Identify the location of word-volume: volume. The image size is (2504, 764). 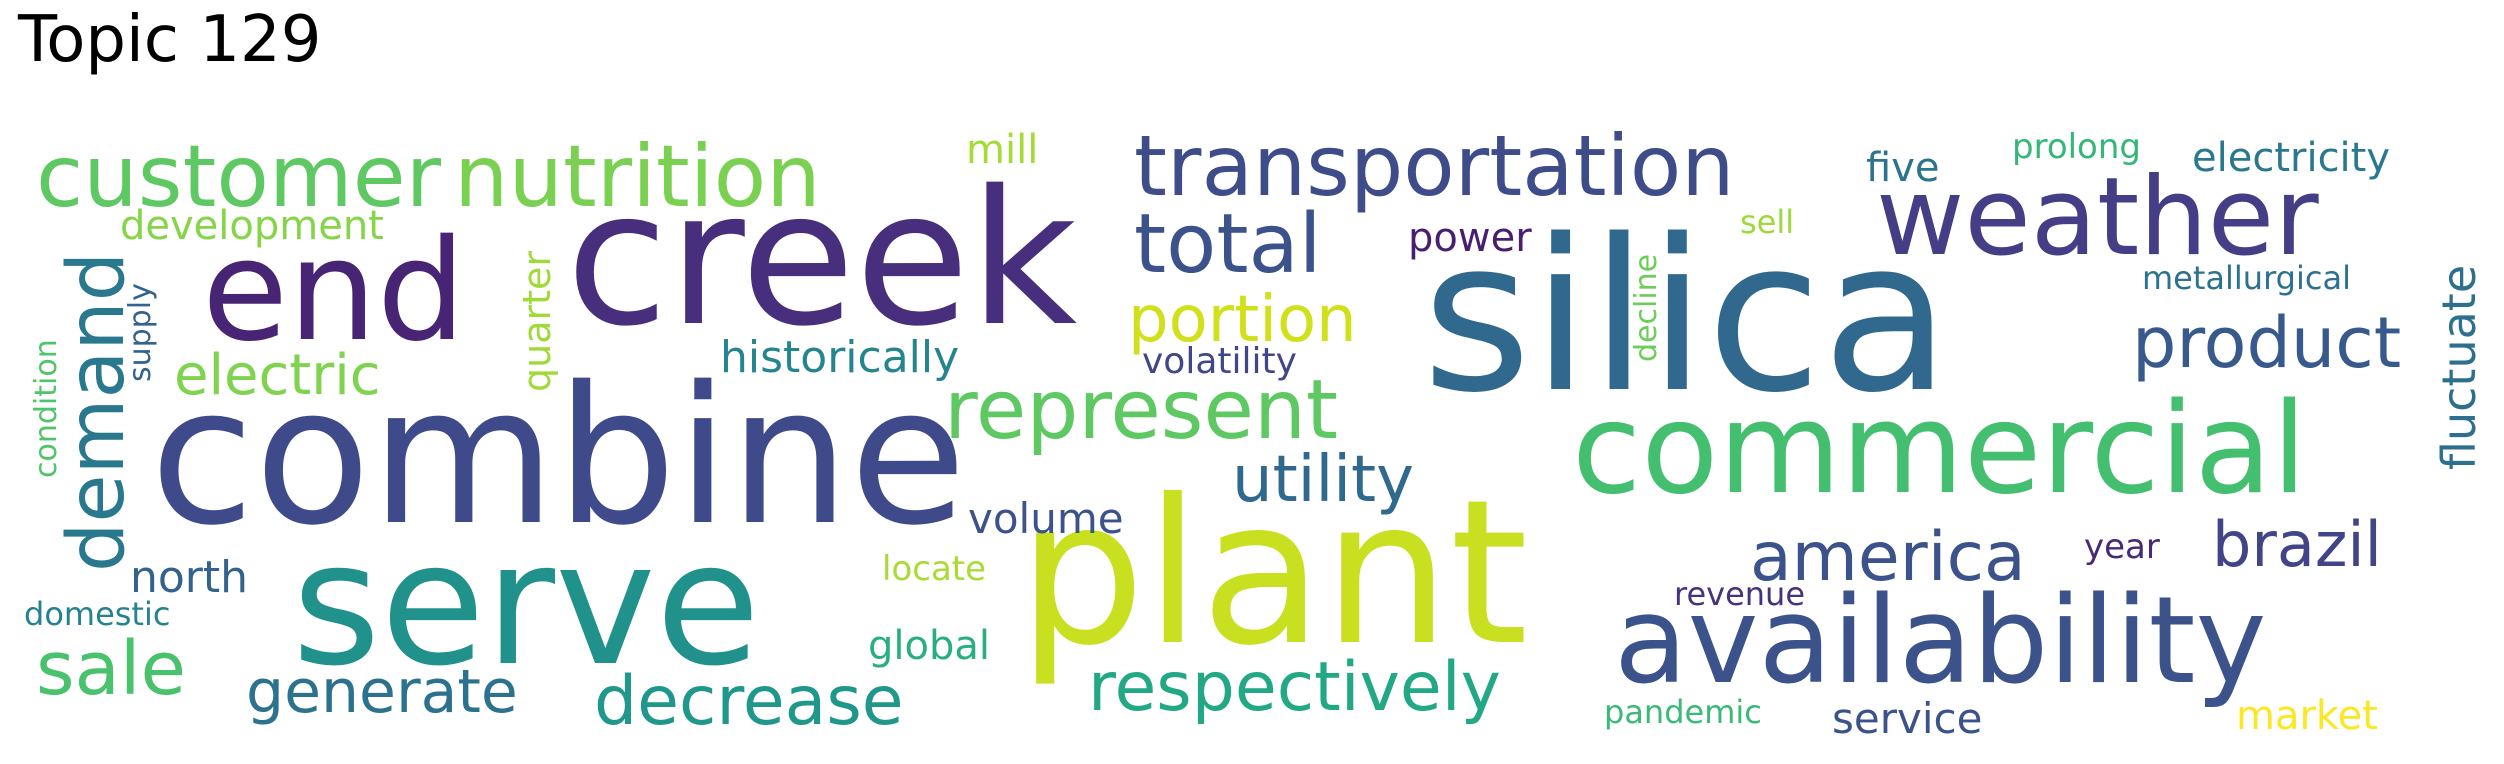
(1046, 518).